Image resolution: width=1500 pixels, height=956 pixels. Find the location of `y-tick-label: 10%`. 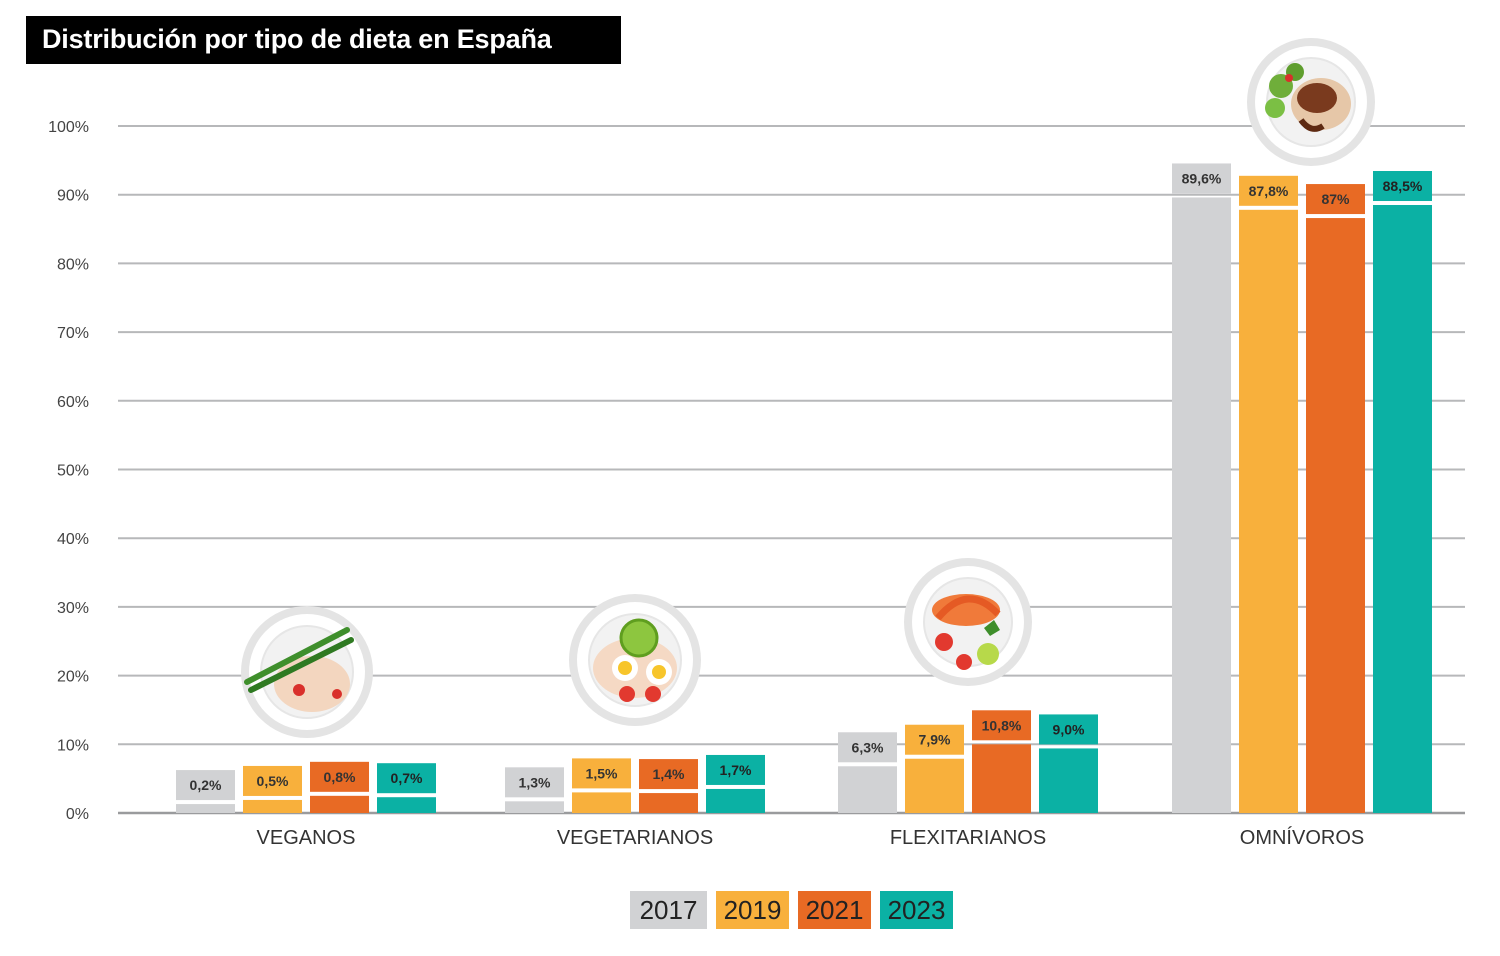

y-tick-label: 10% is located at coordinates (73, 745).